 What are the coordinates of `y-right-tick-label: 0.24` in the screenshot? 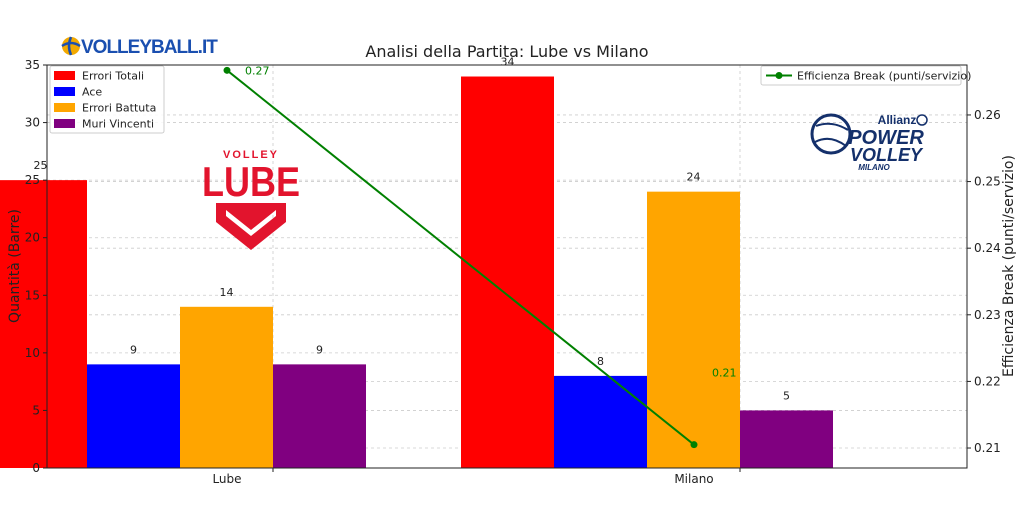 It's located at (987, 248).